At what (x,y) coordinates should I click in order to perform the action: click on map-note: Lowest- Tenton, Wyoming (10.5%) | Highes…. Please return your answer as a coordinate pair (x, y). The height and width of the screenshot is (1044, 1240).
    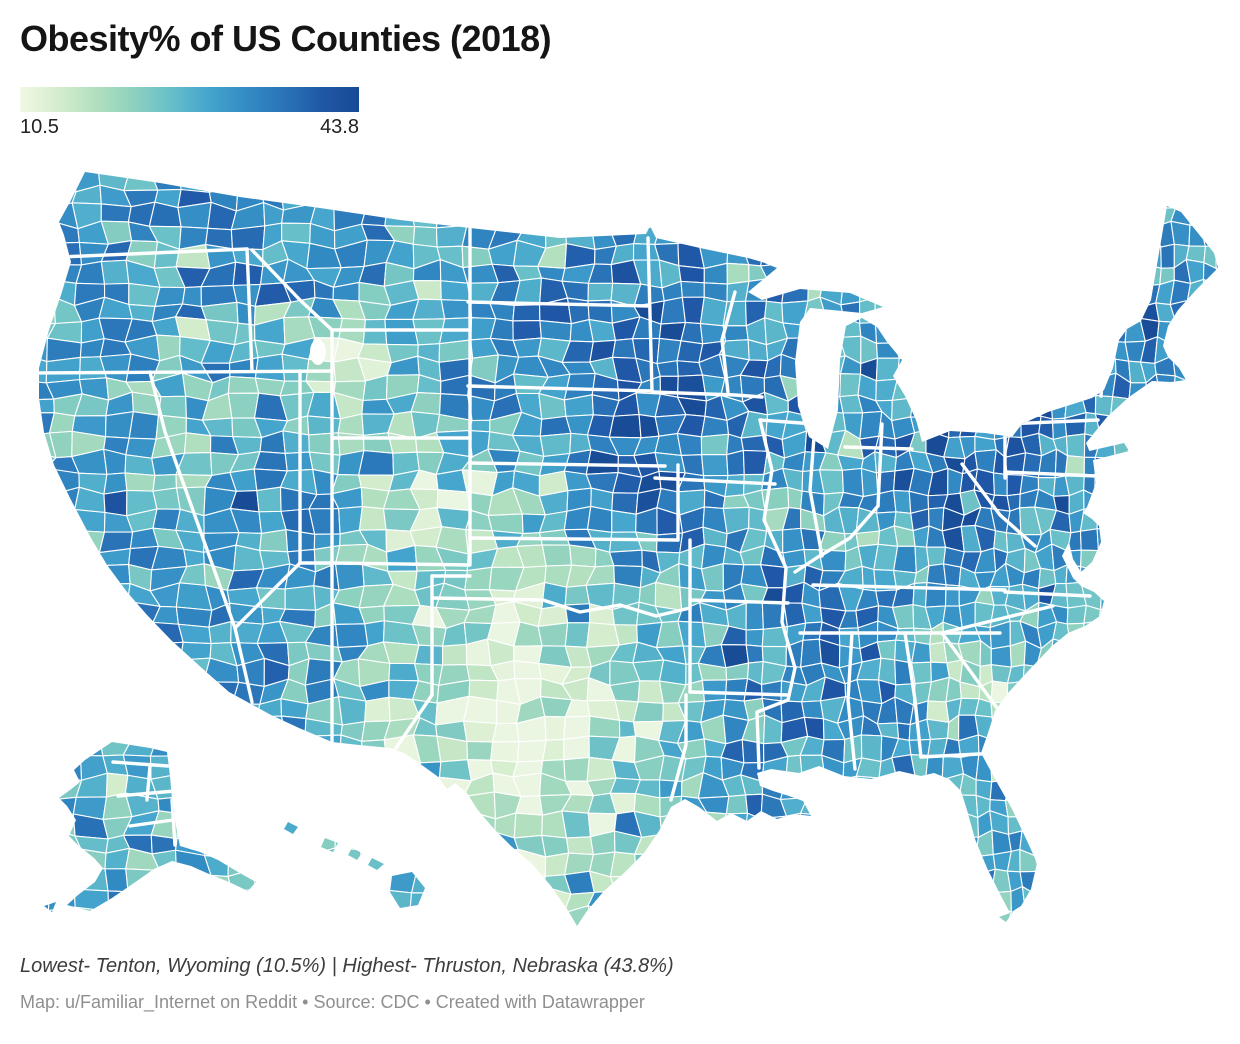
    Looking at the image, I should click on (347, 966).